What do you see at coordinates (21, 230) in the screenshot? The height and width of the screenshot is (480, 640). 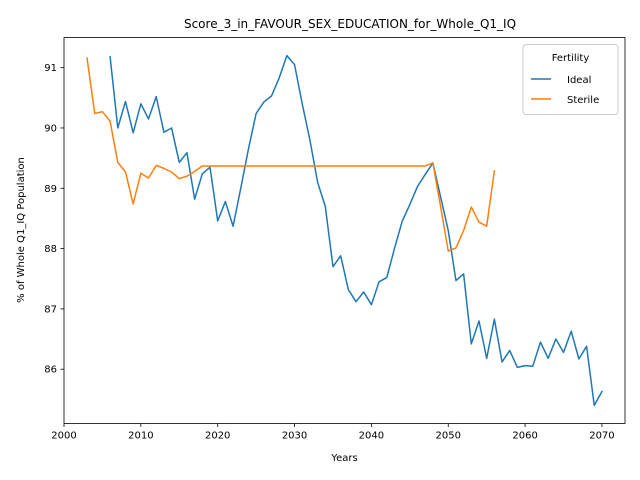 I see `y-axis-label: % of Whole Q1_IQ Population` at bounding box center [21, 230].